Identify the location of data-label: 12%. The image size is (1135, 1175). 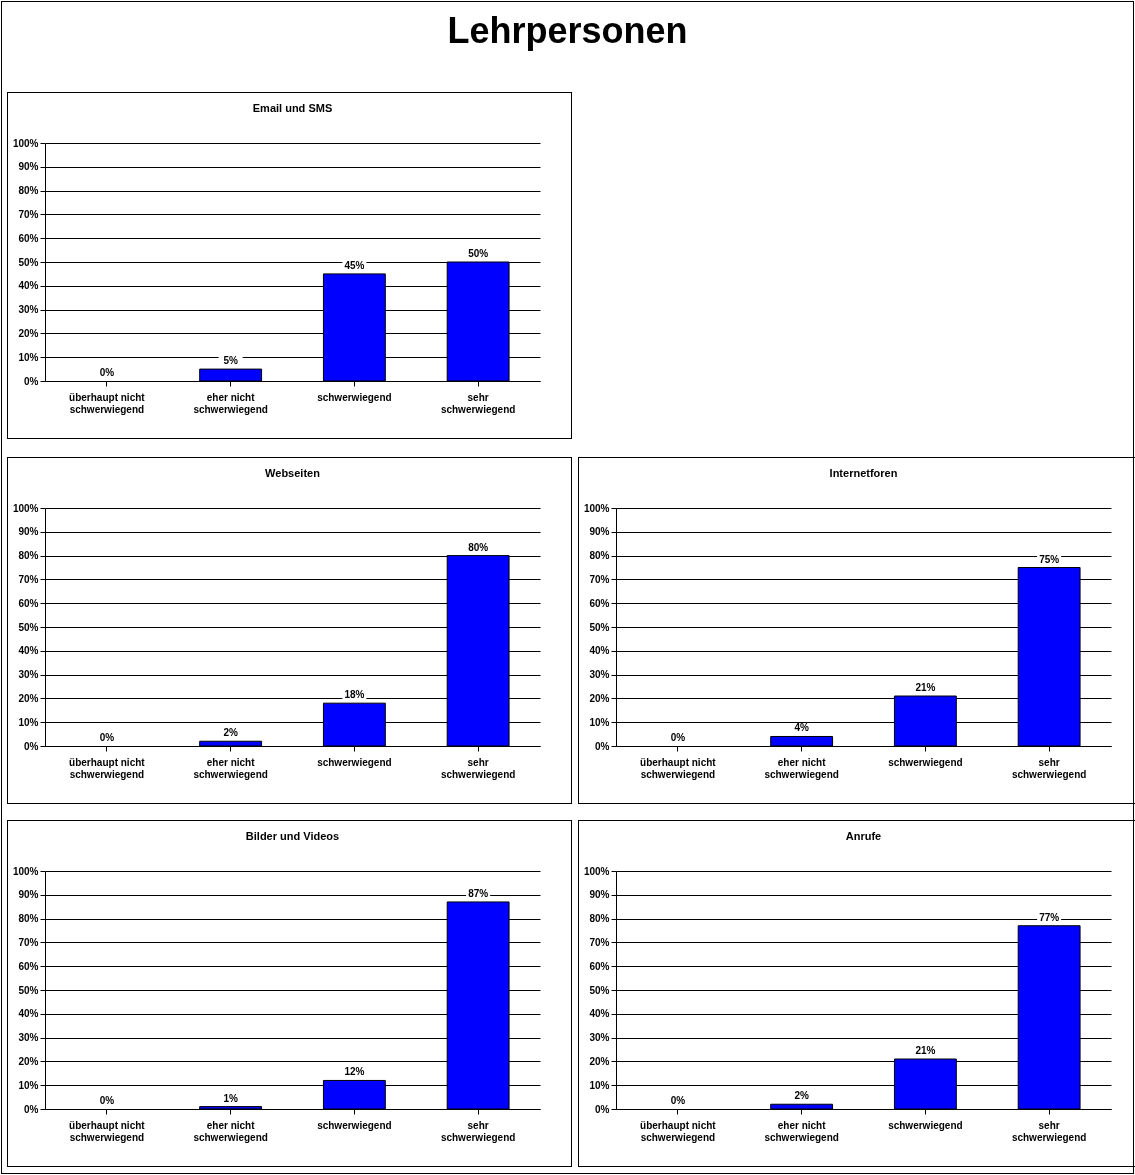
(354, 1072).